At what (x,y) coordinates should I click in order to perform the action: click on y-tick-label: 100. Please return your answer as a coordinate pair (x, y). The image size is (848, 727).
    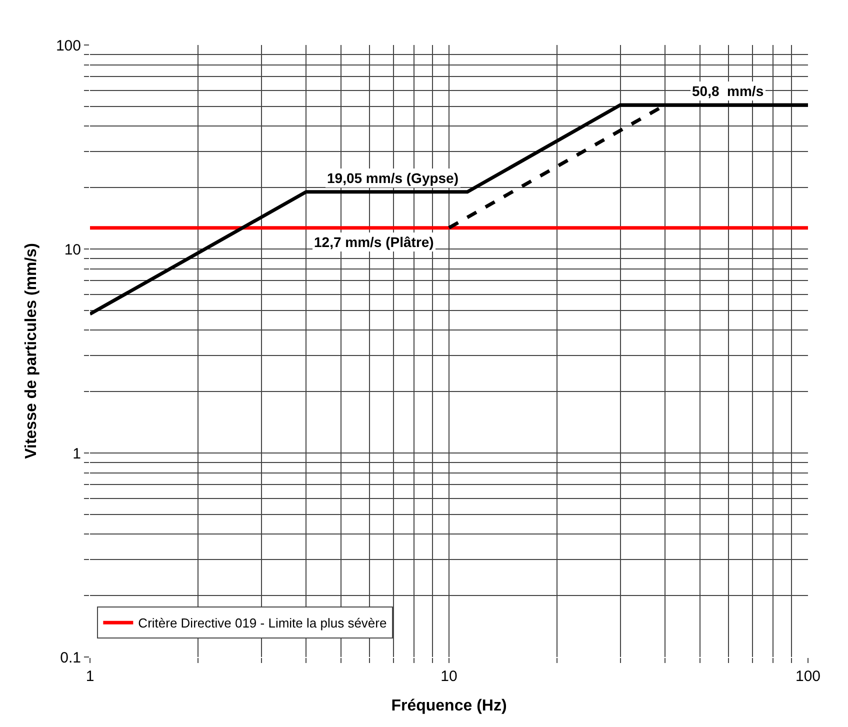
    Looking at the image, I should click on (68, 45).